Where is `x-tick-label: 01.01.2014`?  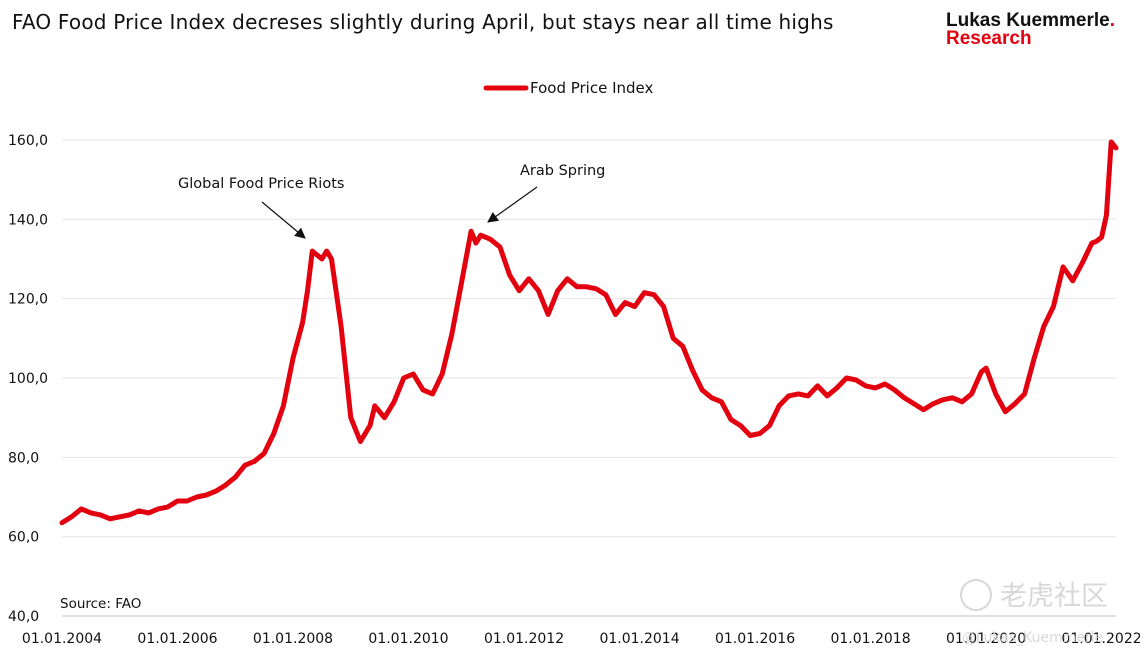 x-tick-label: 01.01.2014 is located at coordinates (639, 639).